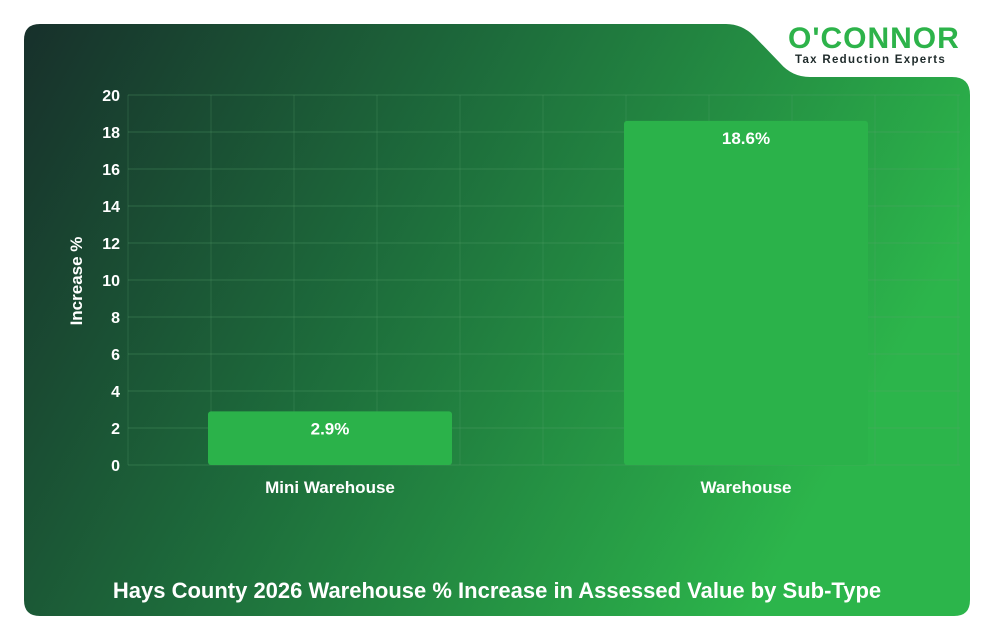  What do you see at coordinates (76, 281) in the screenshot?
I see `y-axis-label: Increase %` at bounding box center [76, 281].